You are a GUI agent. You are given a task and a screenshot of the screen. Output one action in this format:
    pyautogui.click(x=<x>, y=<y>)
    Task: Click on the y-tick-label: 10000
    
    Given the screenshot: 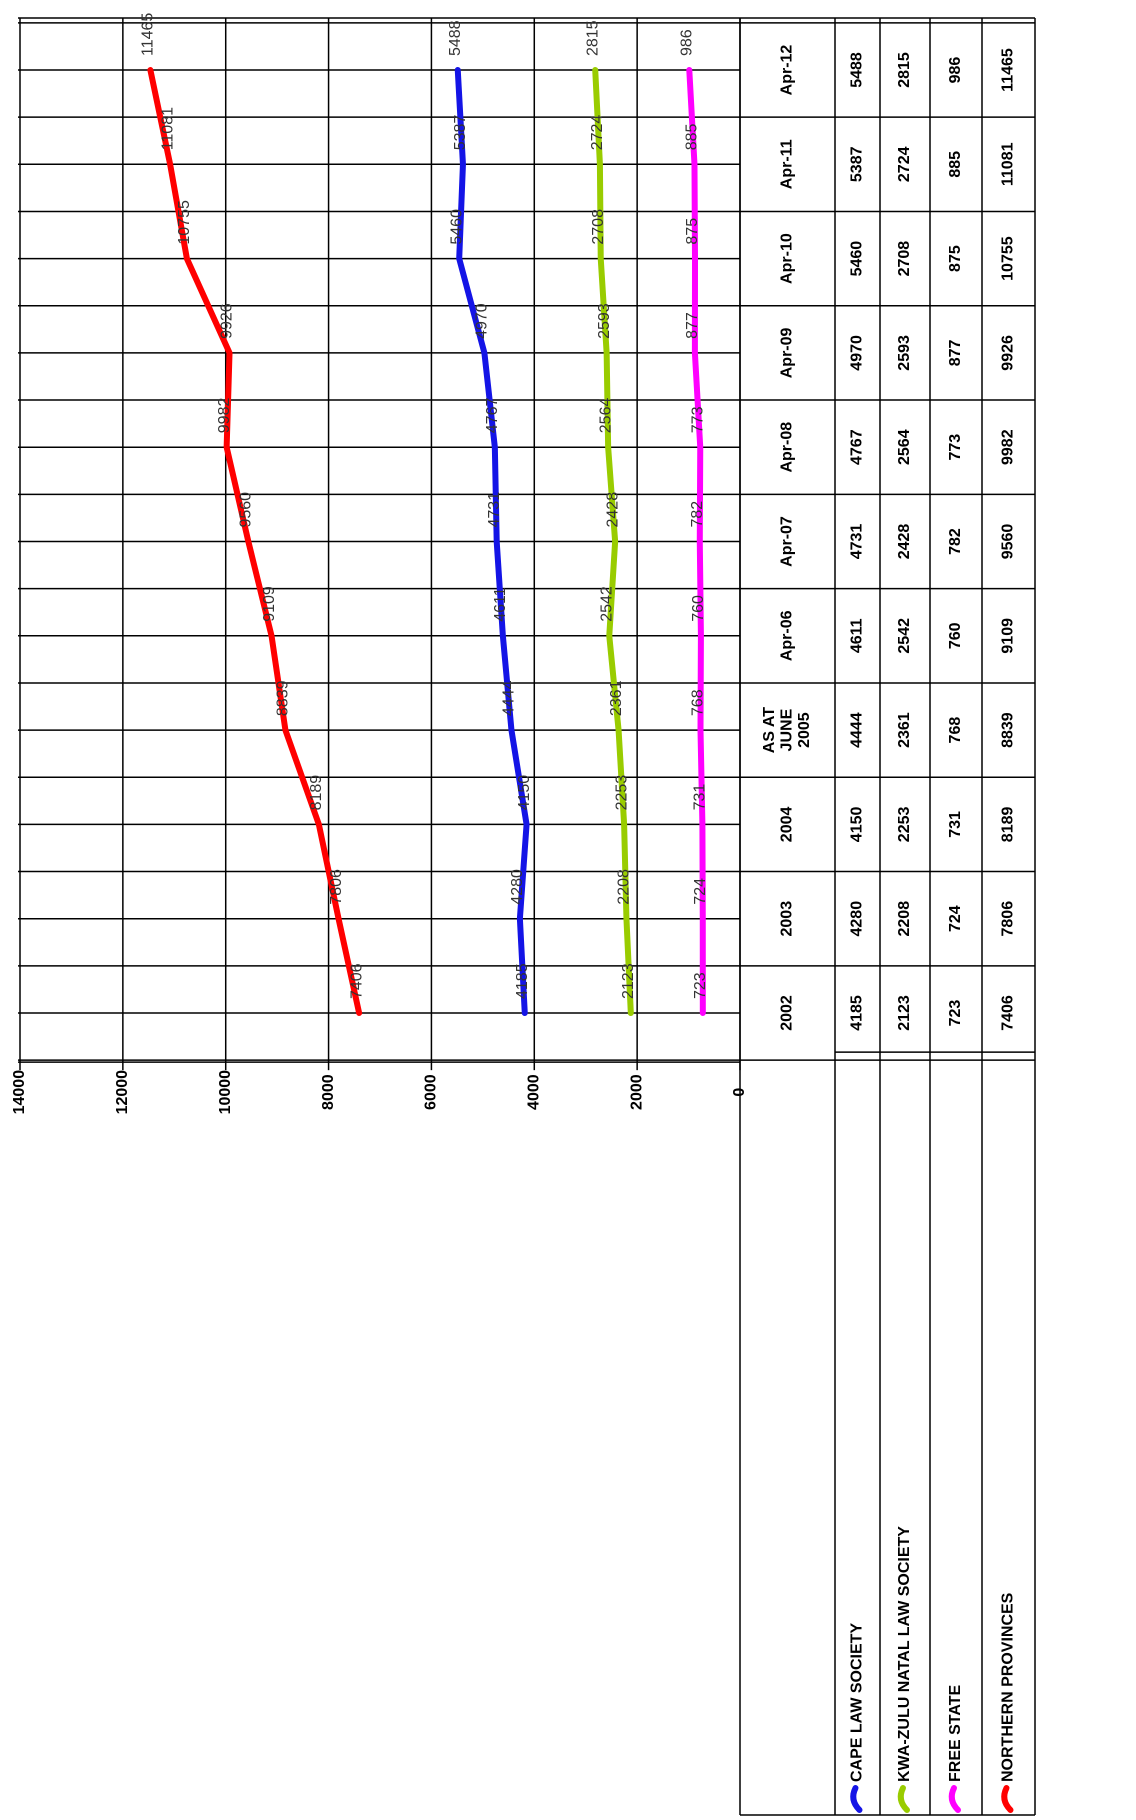 What is the action you would take?
    pyautogui.click(x=225, y=1092)
    